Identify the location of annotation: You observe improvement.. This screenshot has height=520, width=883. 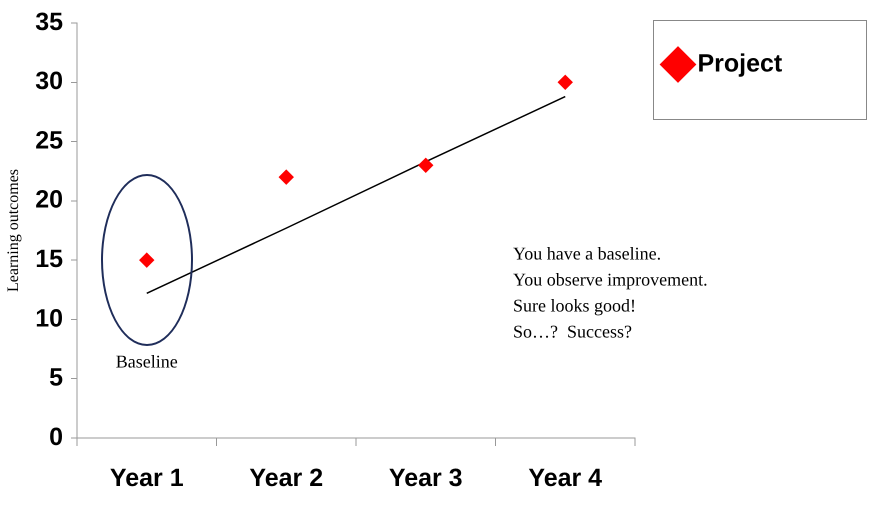
(610, 280).